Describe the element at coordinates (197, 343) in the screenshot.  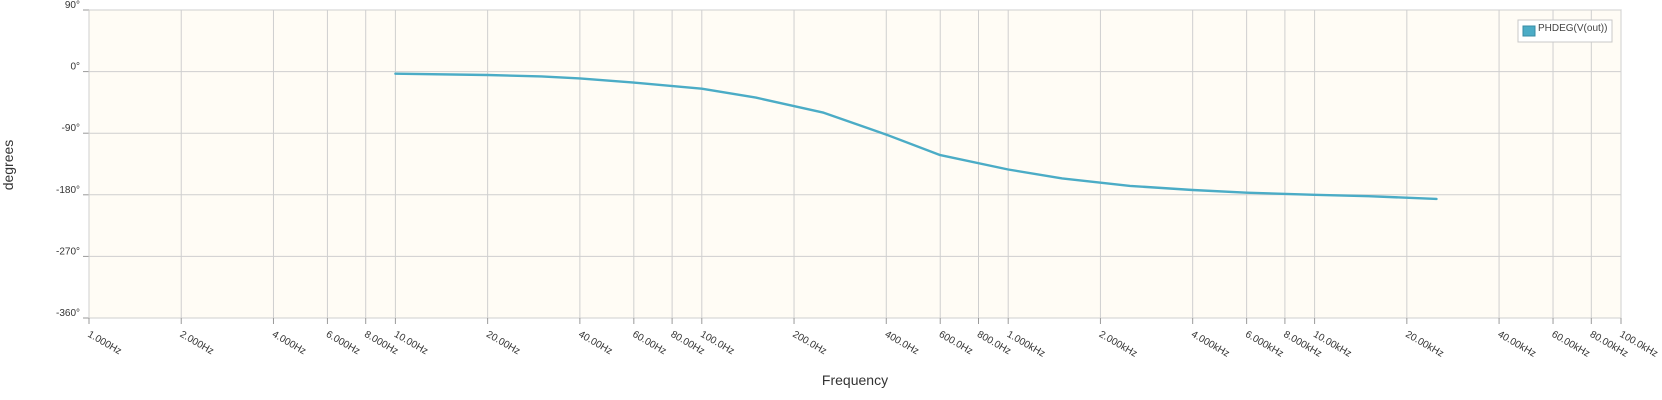
I see `x-tick-label: 2.000Hz` at that location.